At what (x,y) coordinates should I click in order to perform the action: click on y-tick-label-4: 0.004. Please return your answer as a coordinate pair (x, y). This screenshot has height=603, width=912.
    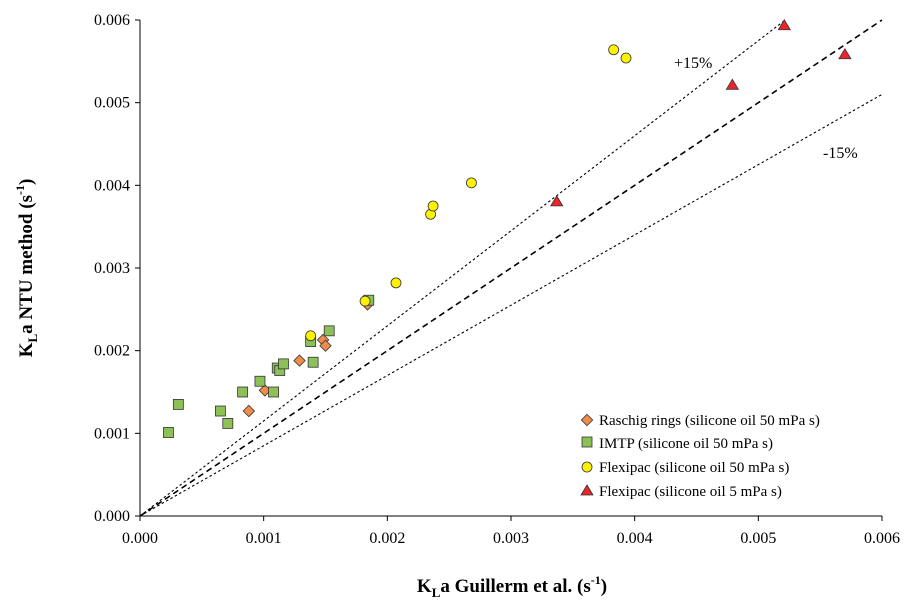
    Looking at the image, I should click on (112, 185).